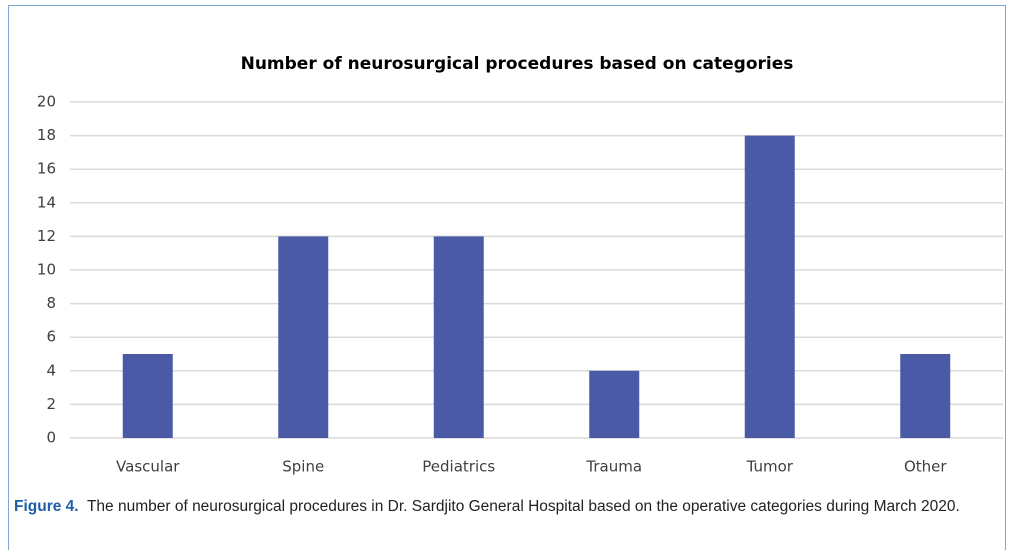 The width and height of the screenshot is (1012, 550). What do you see at coordinates (51, 438) in the screenshot?
I see `y-tick-label: 0` at bounding box center [51, 438].